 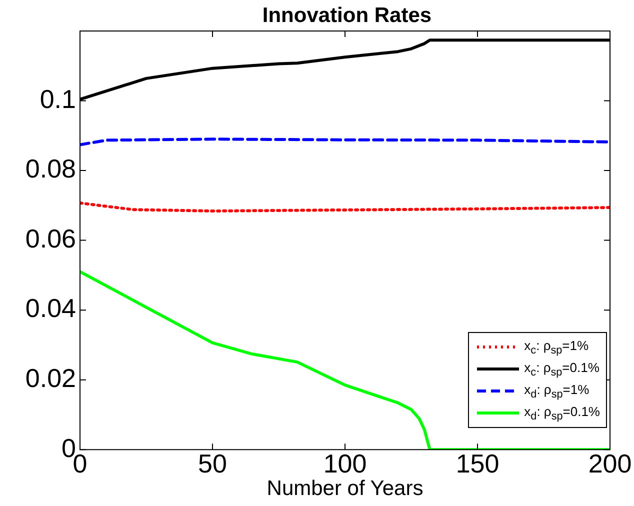 I want to click on y-tick-label: 0.06, so click(x=50, y=238).